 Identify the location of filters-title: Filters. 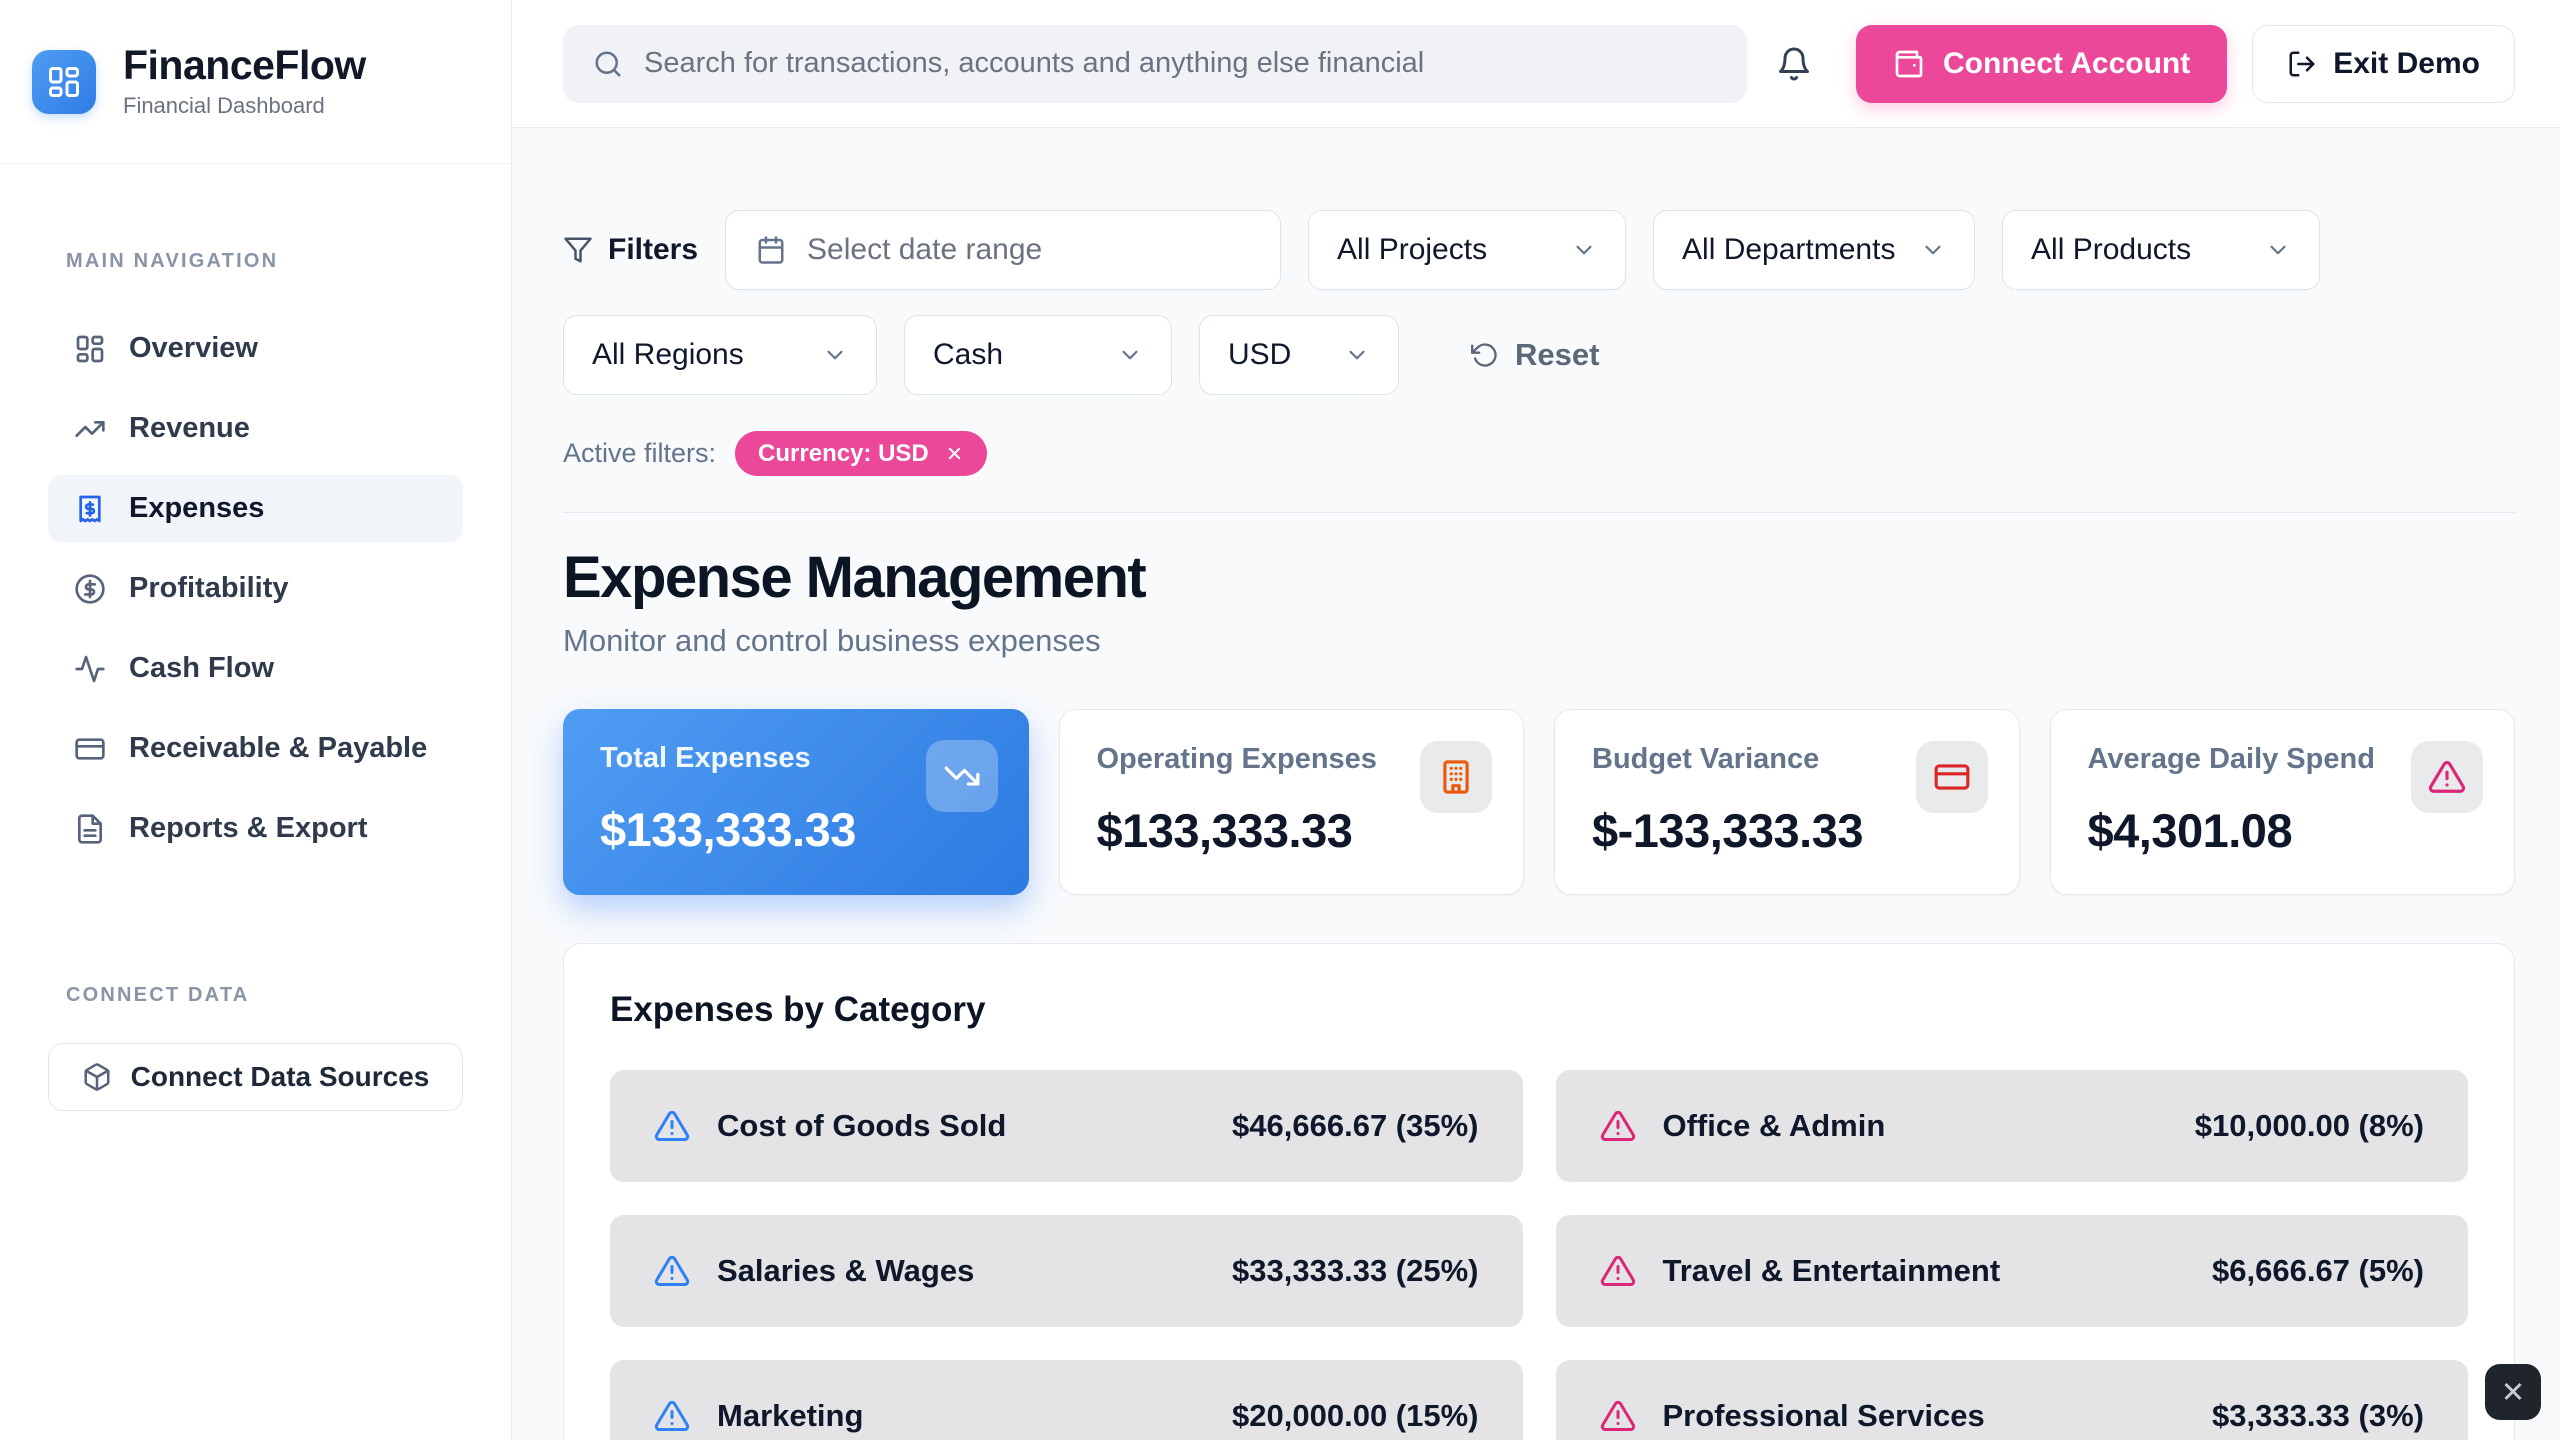
(630, 250).